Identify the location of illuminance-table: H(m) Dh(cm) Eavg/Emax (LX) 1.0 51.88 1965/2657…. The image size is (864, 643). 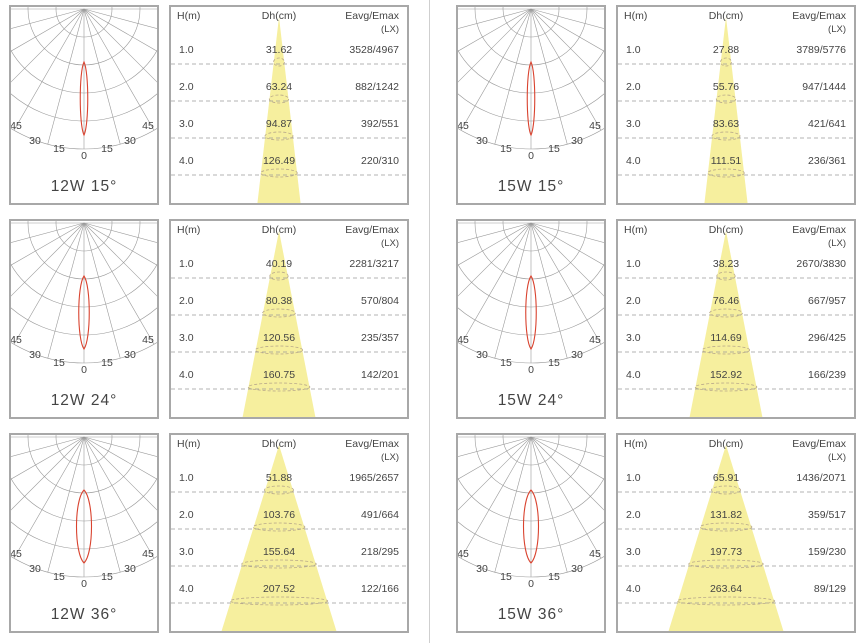
(289, 533).